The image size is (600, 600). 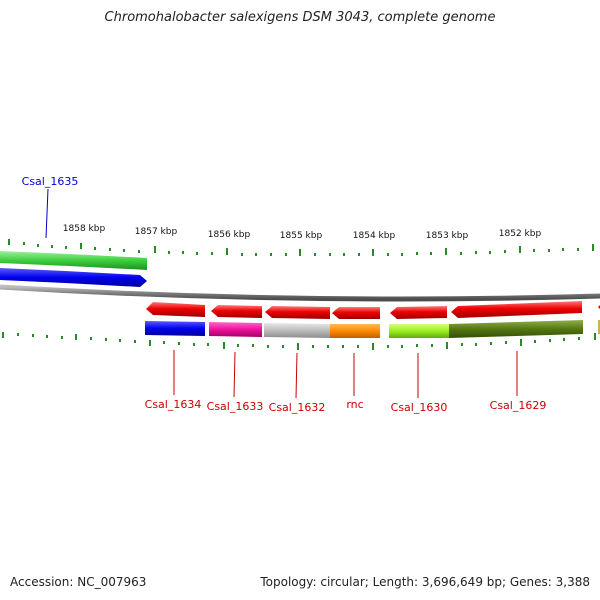 What do you see at coordinates (84, 229) in the screenshot?
I see `ruler-label: 1858 kbp` at bounding box center [84, 229].